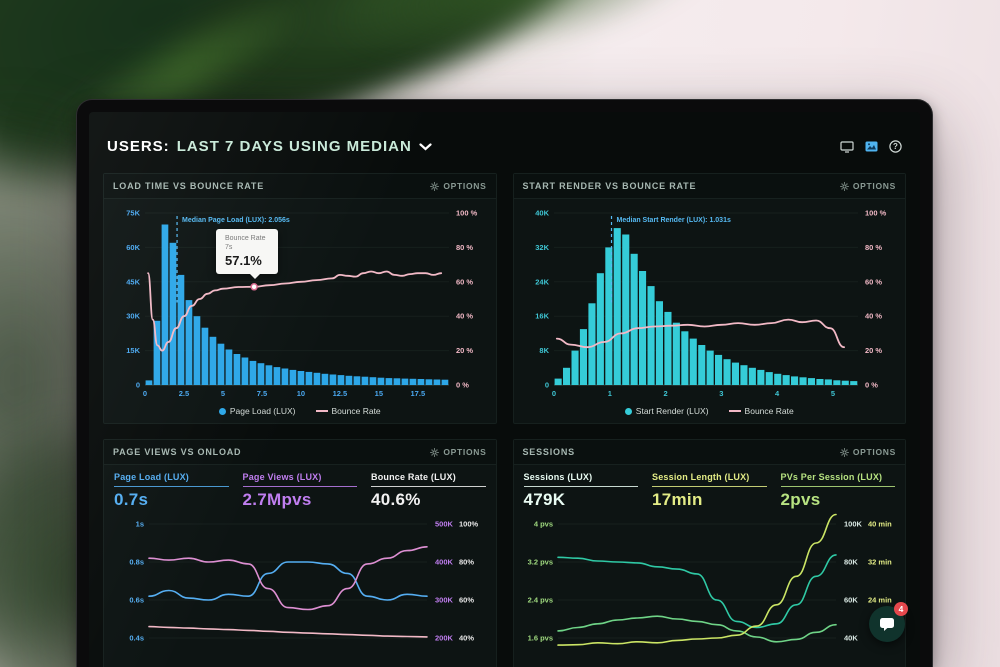 The width and height of the screenshot is (1000, 667). I want to click on chart-tooltip: Bounce Rate 7s 57.1%, so click(247, 254).